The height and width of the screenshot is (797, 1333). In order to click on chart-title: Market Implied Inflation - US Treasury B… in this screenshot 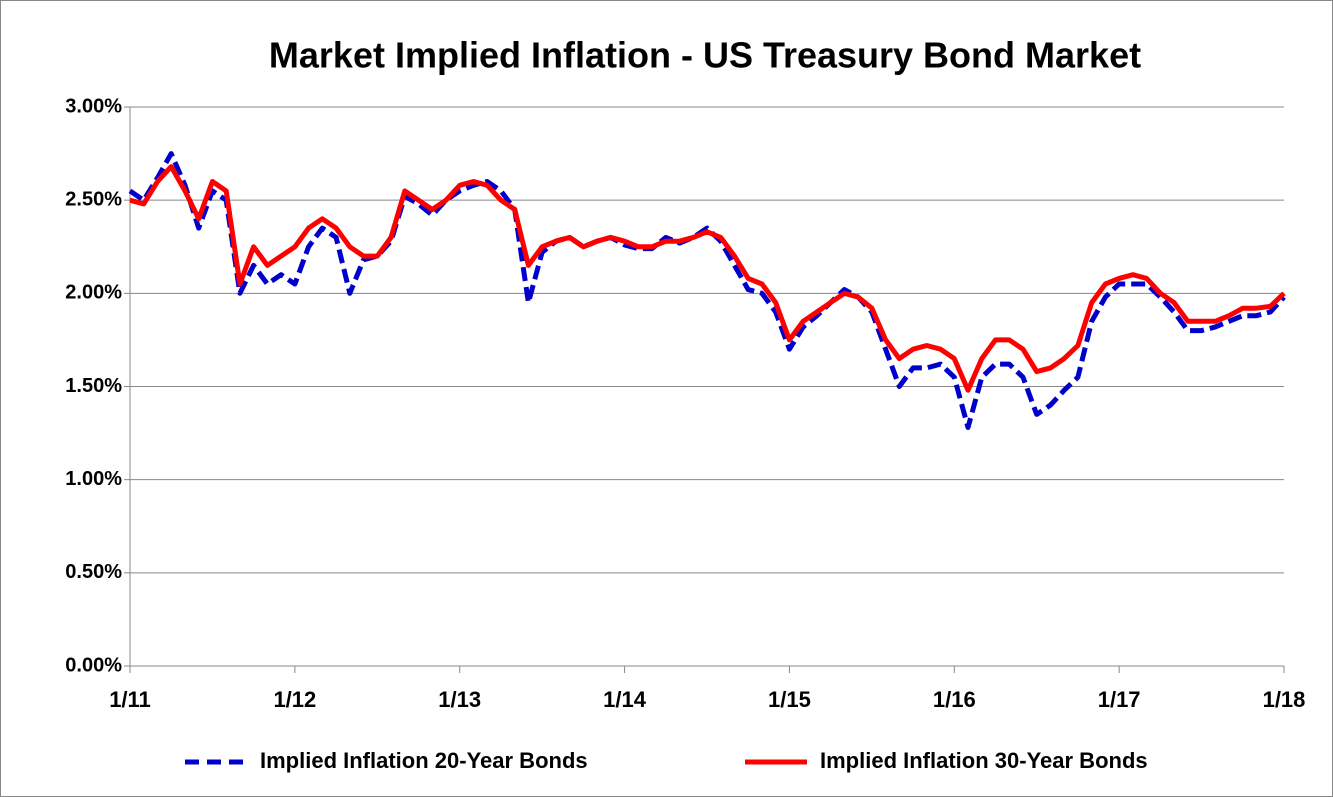, I will do `click(705, 55)`.